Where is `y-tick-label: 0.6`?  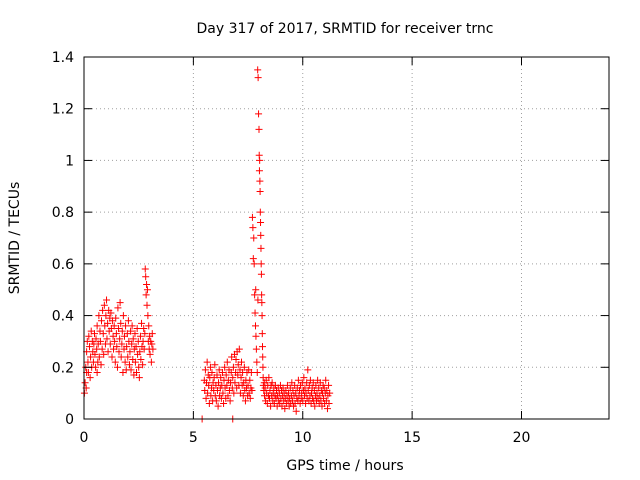 y-tick-label: 0.6 is located at coordinates (63, 265).